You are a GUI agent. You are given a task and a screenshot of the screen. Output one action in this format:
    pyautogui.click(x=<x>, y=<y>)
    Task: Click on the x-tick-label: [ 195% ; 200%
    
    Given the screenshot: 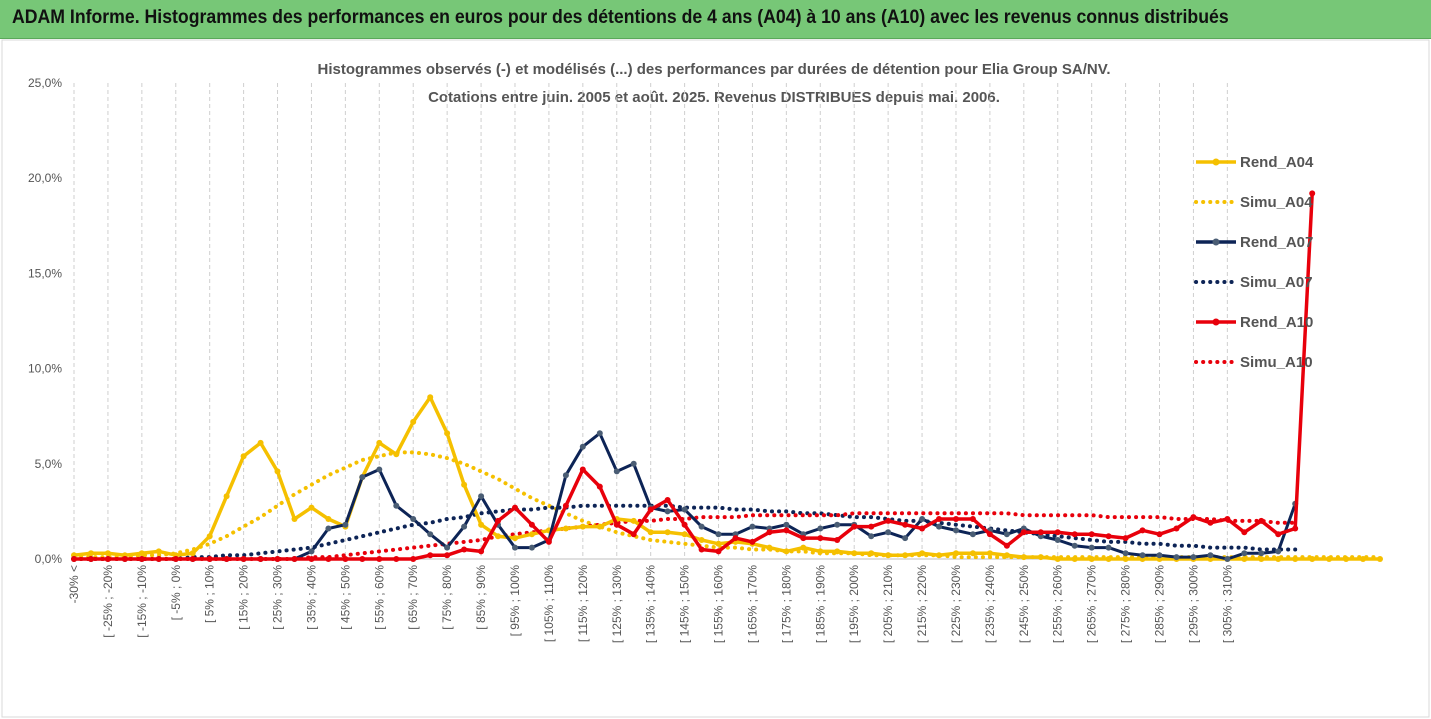 What is the action you would take?
    pyautogui.click(x=854, y=604)
    